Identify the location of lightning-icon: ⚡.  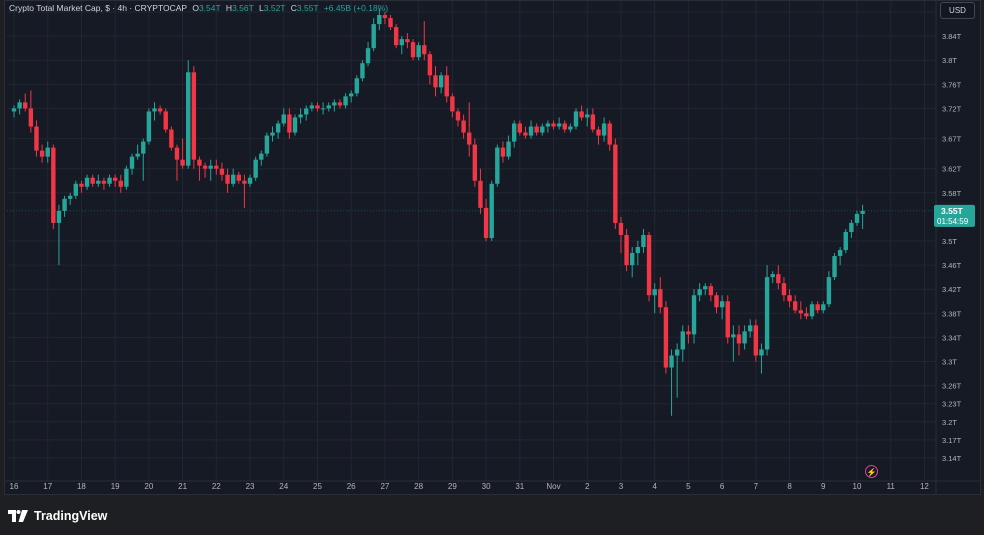
(871, 471).